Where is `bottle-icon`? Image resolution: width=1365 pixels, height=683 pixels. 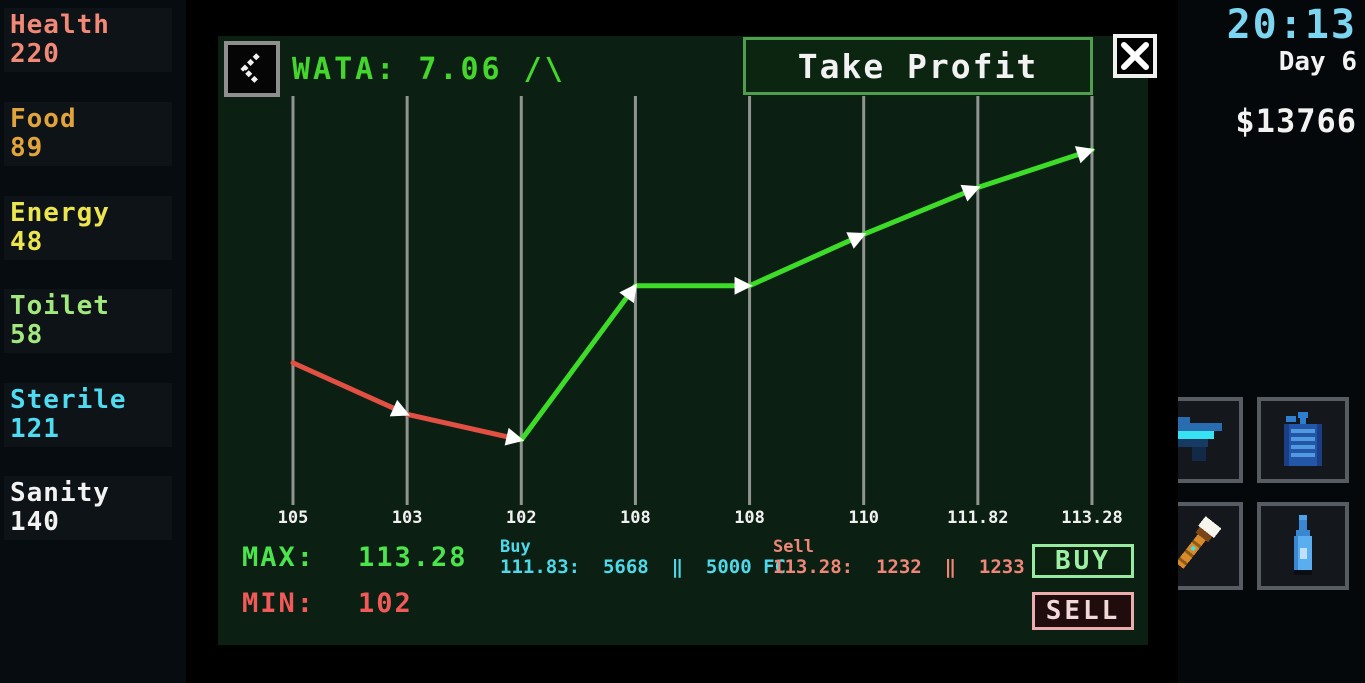
bottle-icon is located at coordinates (1303, 545).